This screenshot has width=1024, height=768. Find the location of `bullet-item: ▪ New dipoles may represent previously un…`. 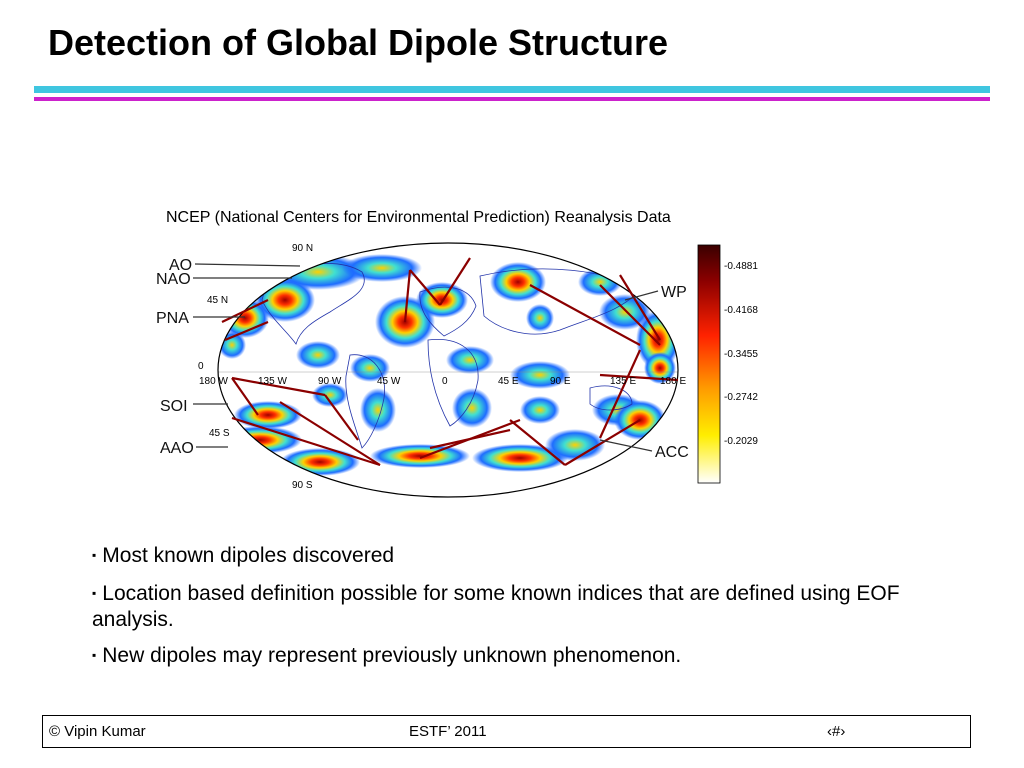

bullet-item: ▪ New dipoles may represent previously un… is located at coordinates (512, 657).